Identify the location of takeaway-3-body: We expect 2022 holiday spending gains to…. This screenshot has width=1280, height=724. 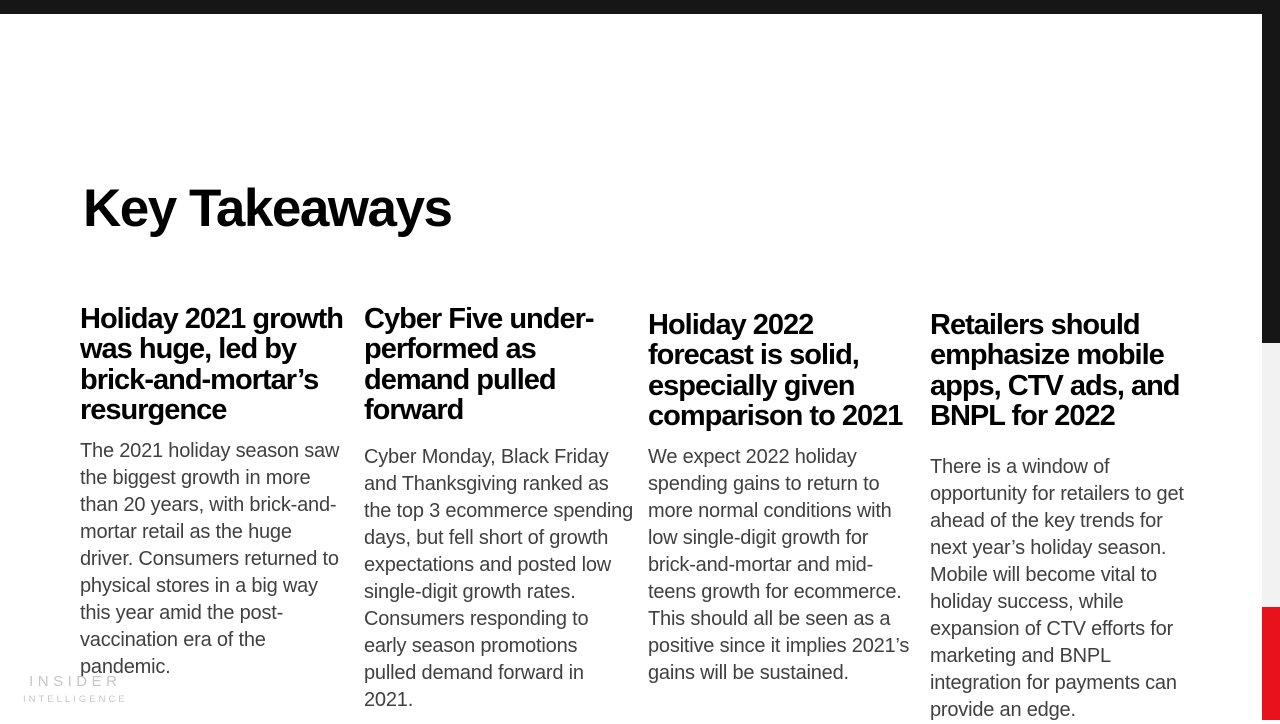
(779, 564).